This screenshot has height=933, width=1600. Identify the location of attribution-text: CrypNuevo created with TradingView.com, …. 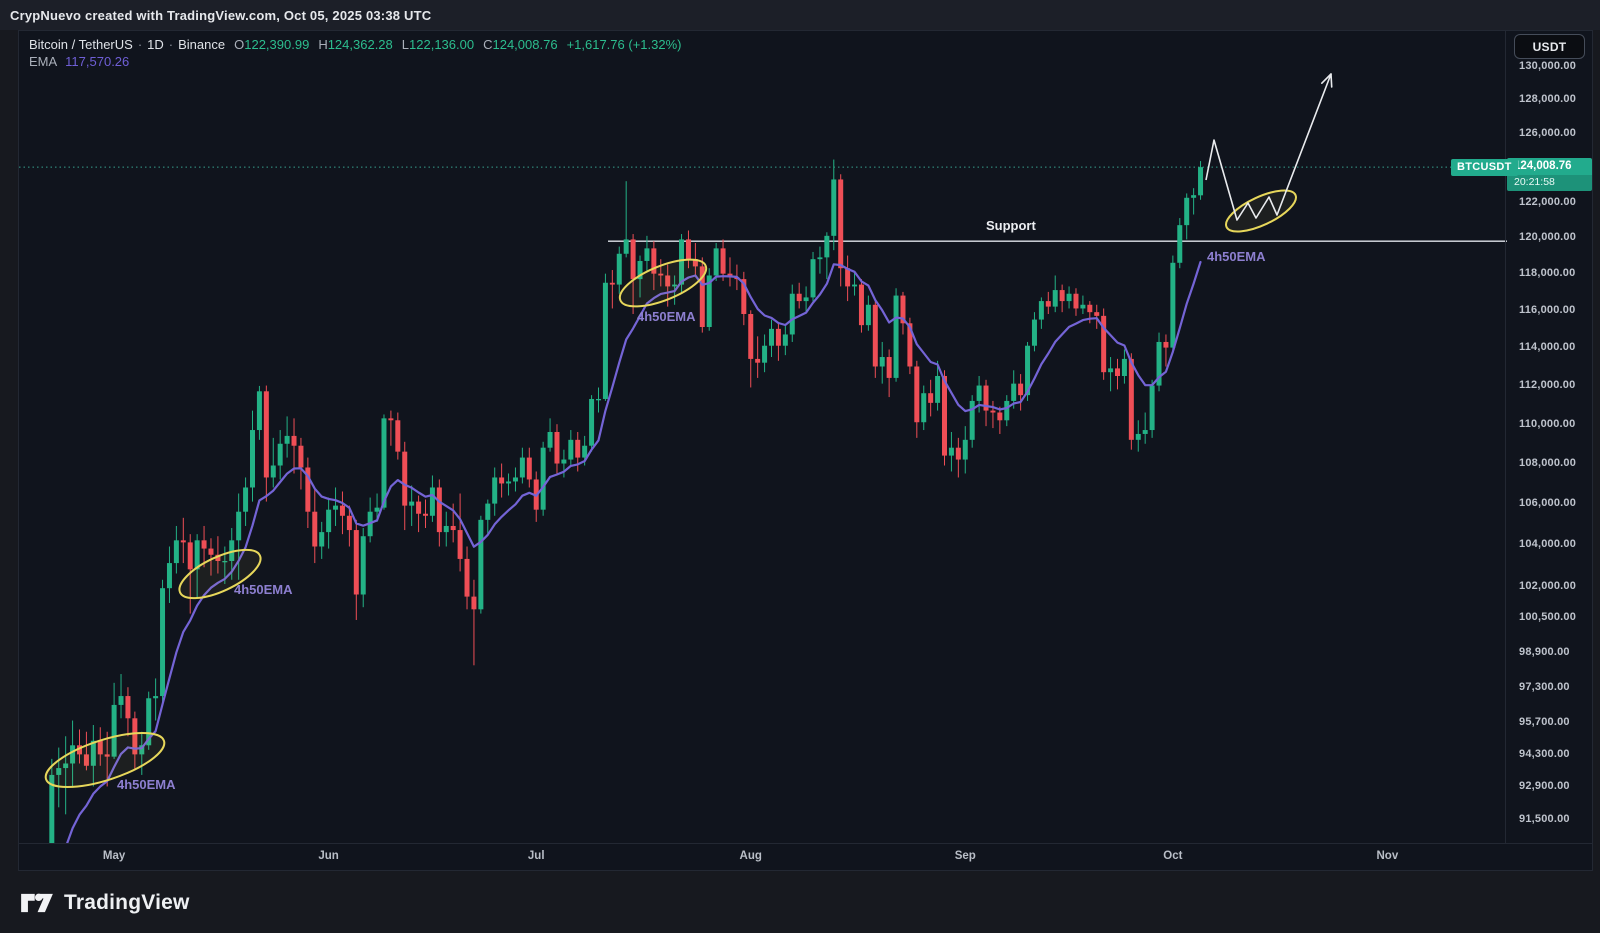
(221, 15).